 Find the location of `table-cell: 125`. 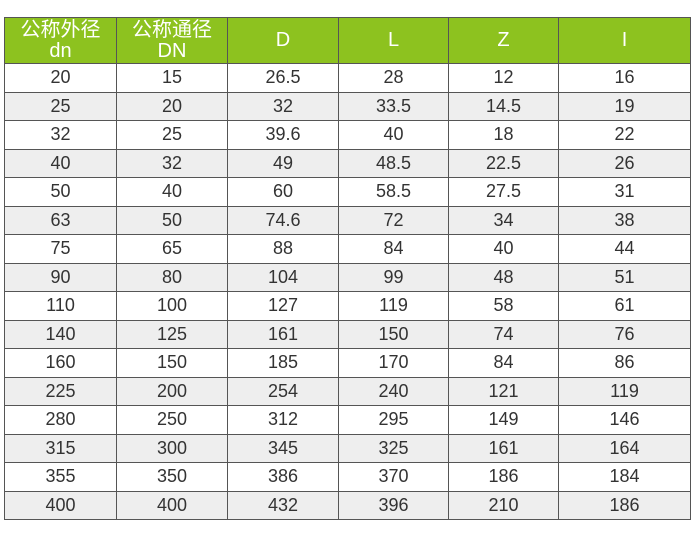

table-cell: 125 is located at coordinates (172, 334).